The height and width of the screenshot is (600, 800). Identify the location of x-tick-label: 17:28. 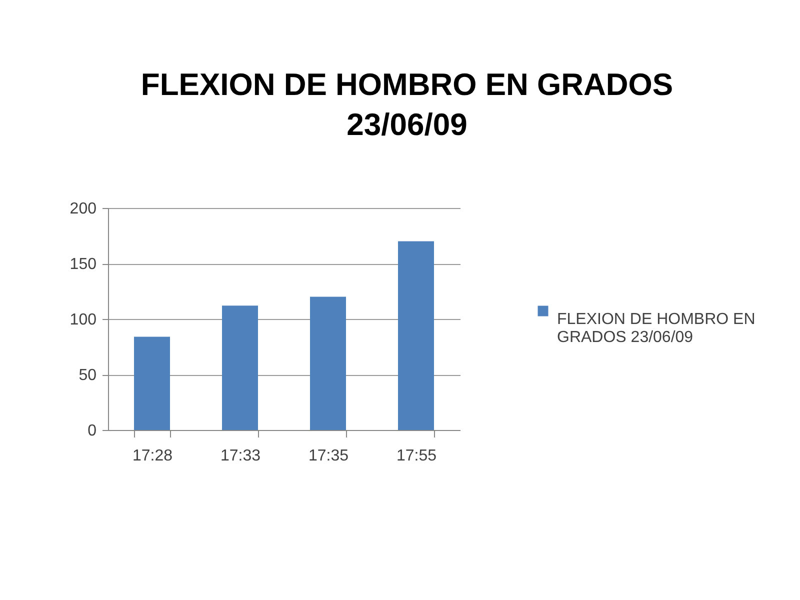
(152, 456).